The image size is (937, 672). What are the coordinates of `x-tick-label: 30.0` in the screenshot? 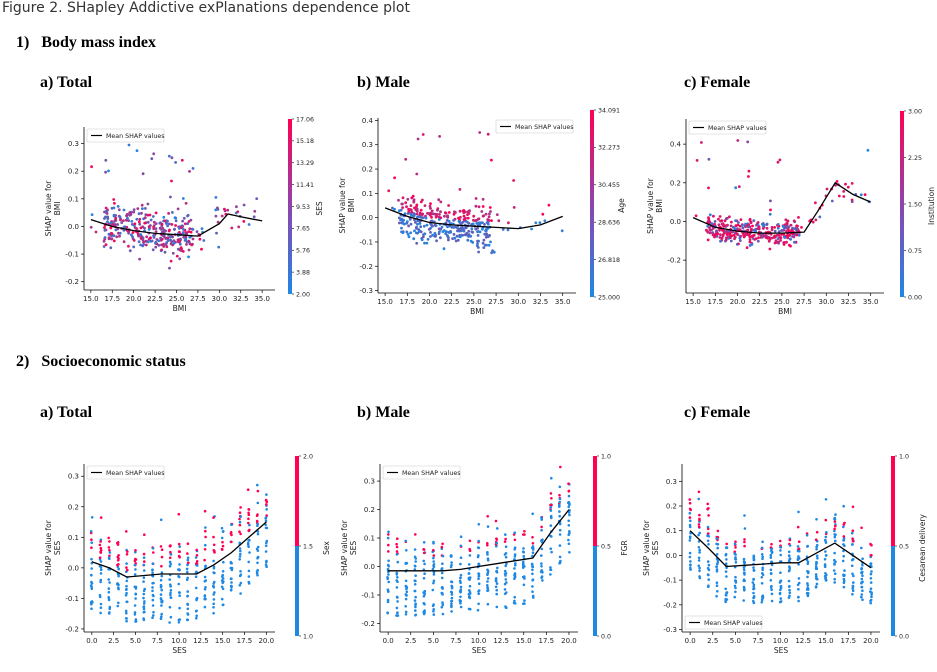 It's located at (518, 302).